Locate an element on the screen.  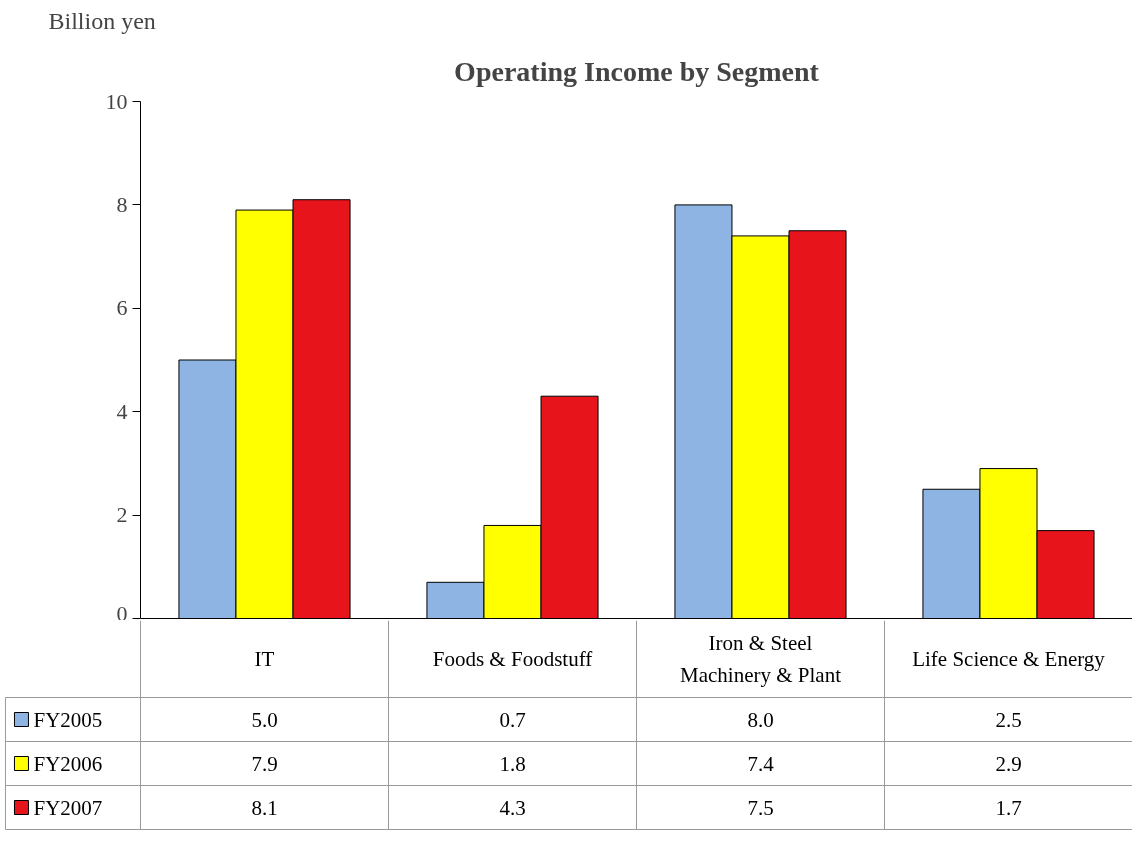
data-label: 0.7 is located at coordinates (512, 719).